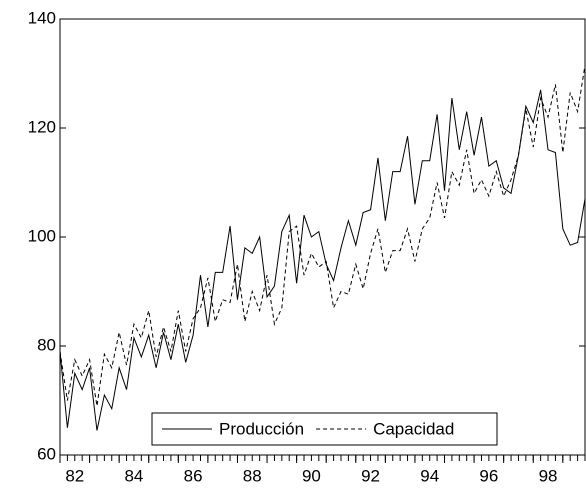 Image resolution: width=586 pixels, height=492 pixels. Describe the element at coordinates (261, 428) in the screenshot. I see `legend-label: Producción` at that location.